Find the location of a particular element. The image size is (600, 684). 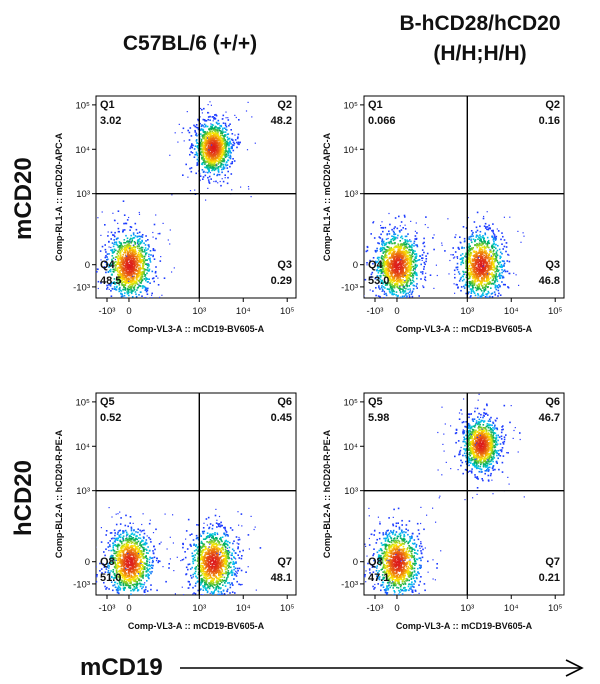

y-tick-label: -10³ is located at coordinates (349, 287).